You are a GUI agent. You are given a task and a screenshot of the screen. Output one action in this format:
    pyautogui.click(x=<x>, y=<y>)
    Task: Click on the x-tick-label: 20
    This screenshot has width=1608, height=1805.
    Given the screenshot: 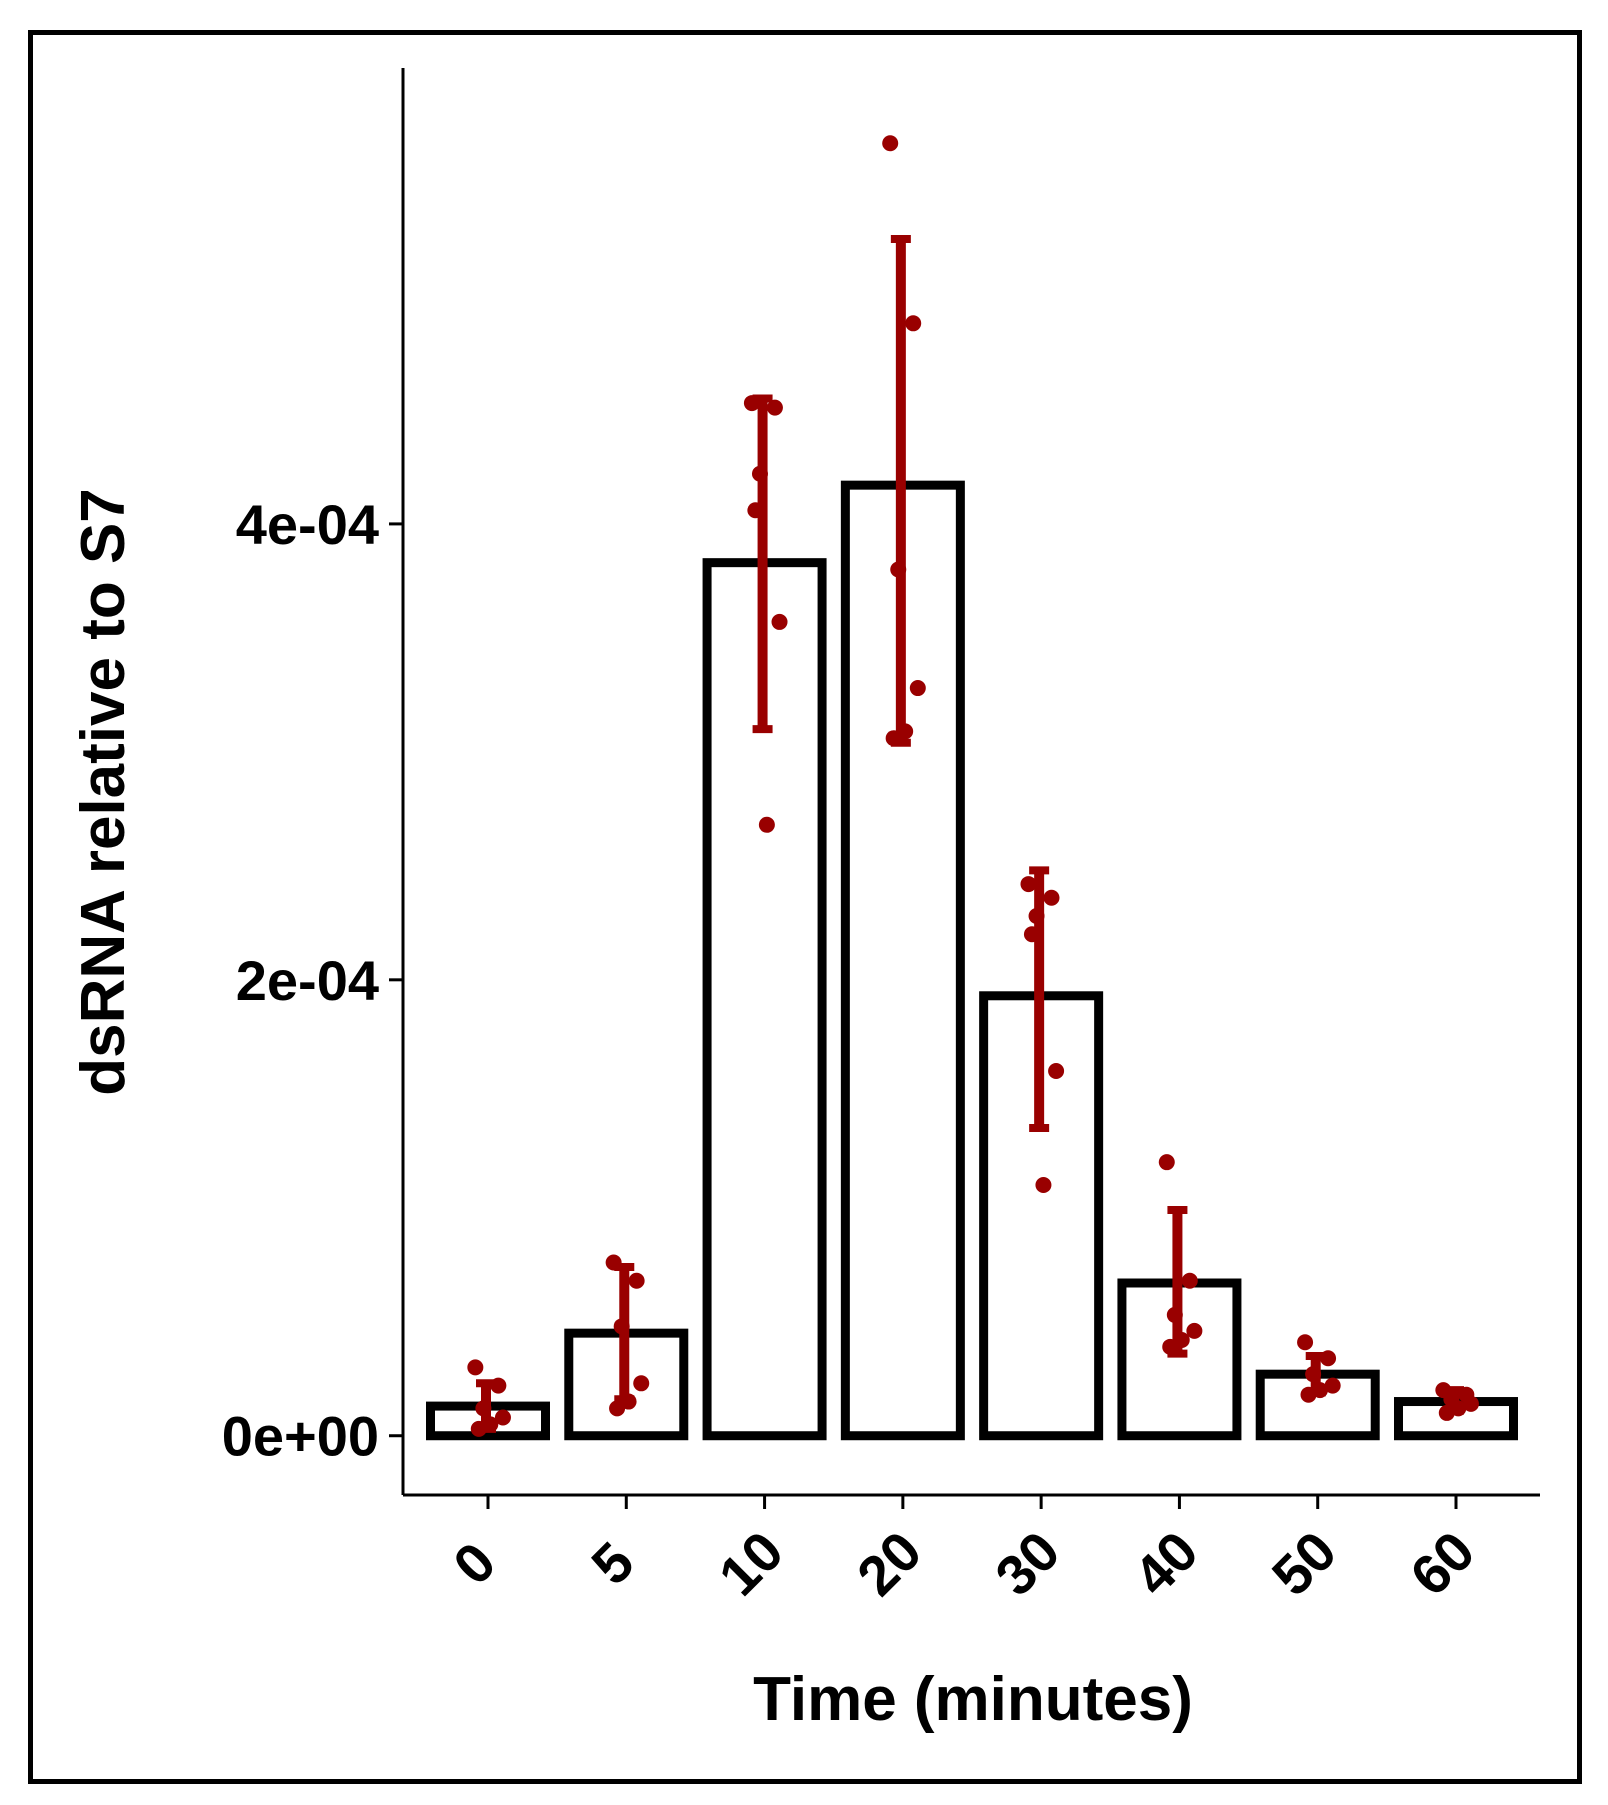 What is the action you would take?
    pyautogui.click(x=889, y=1563)
    